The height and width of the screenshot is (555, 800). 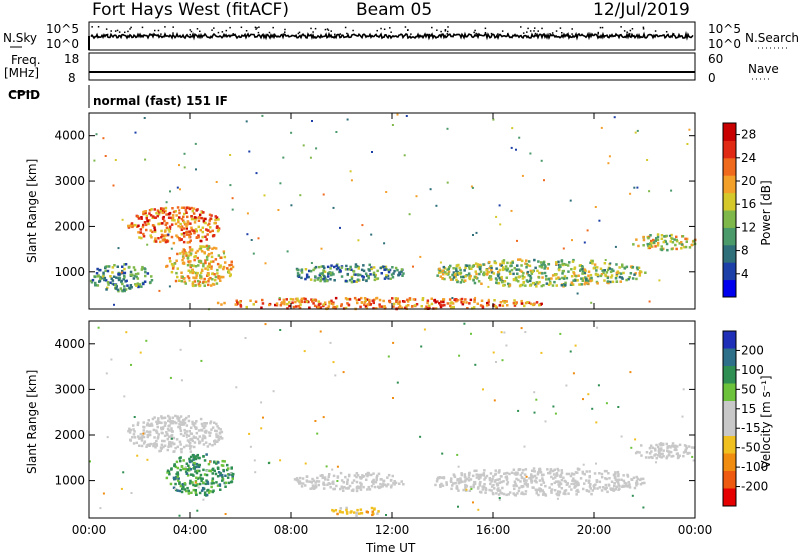 I want to click on velocity-ytick-label: 1000, so click(x=69, y=481).